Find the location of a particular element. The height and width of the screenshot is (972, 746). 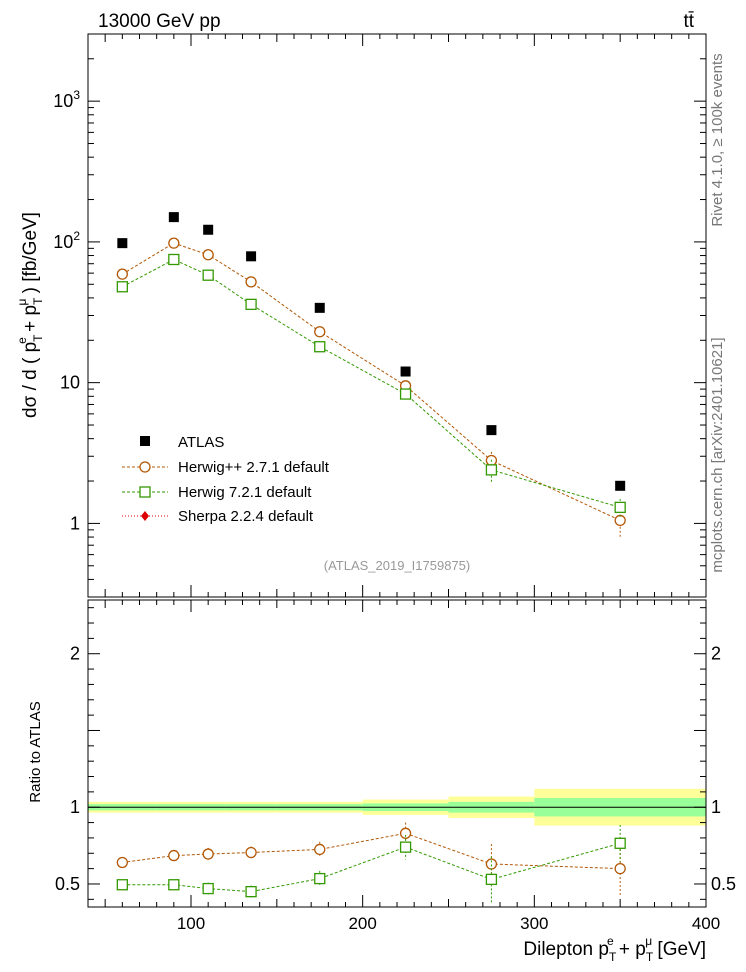

x-tick-label: 100 is located at coordinates (191, 923).